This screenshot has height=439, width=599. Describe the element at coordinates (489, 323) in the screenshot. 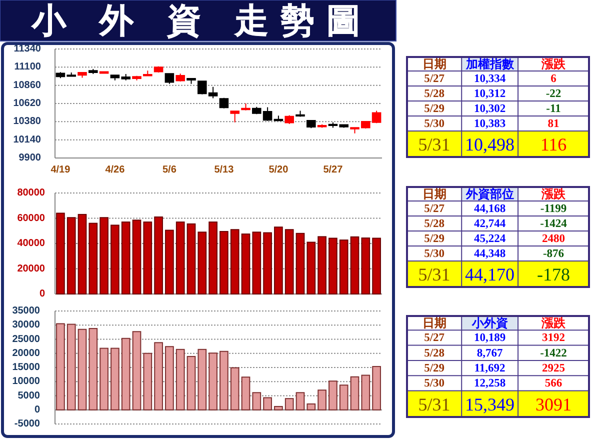

I see `category-label: 小外資` at that location.